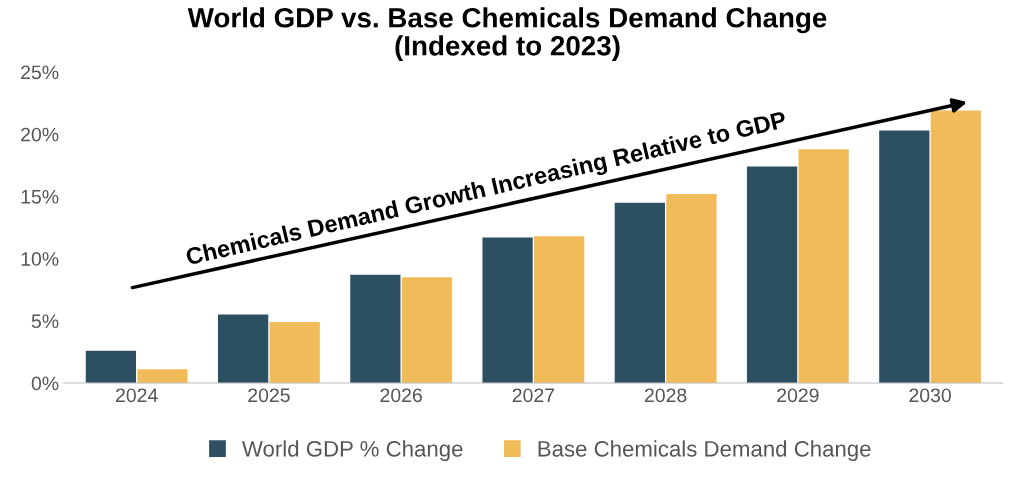 The width and height of the screenshot is (1015, 480). Describe the element at coordinates (665, 395) in the screenshot. I see `x-tick-label: 2028` at that location.